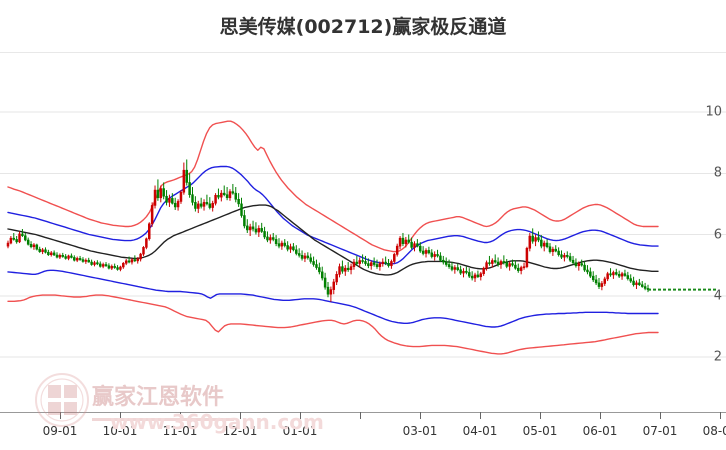 Image resolution: width=726 pixels, height=450 pixels. What do you see at coordinates (240, 431) in the screenshot?
I see `x-axis-label: 12-01` at bounding box center [240, 431].